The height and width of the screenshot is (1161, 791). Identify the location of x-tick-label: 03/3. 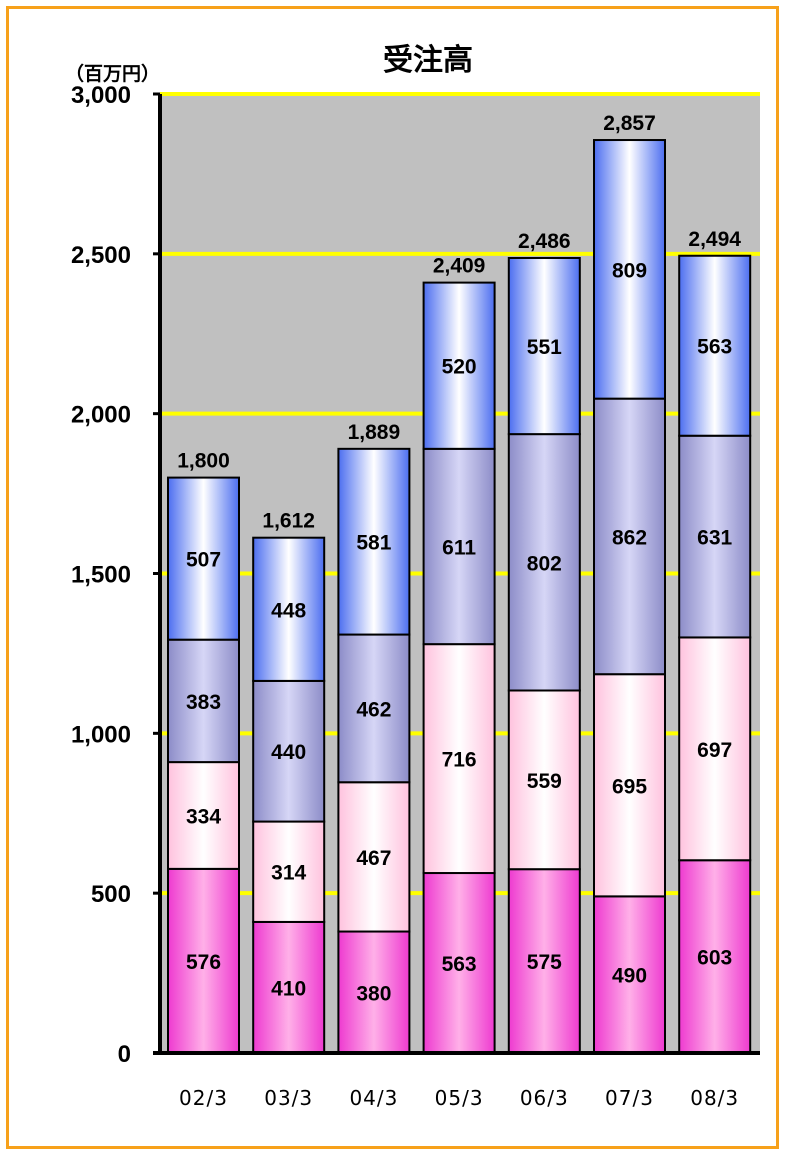
(288, 1098).